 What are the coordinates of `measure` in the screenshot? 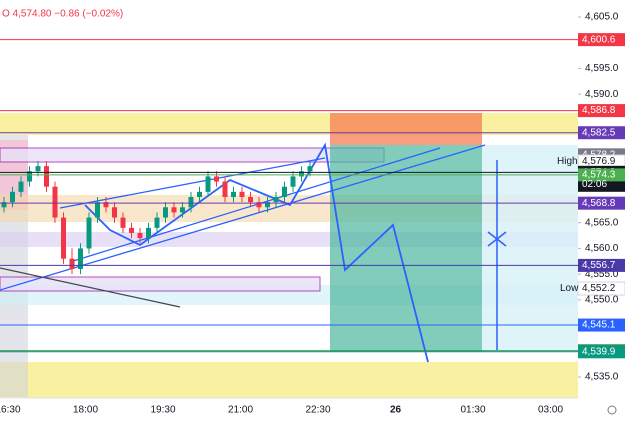 It's located at (497, 239).